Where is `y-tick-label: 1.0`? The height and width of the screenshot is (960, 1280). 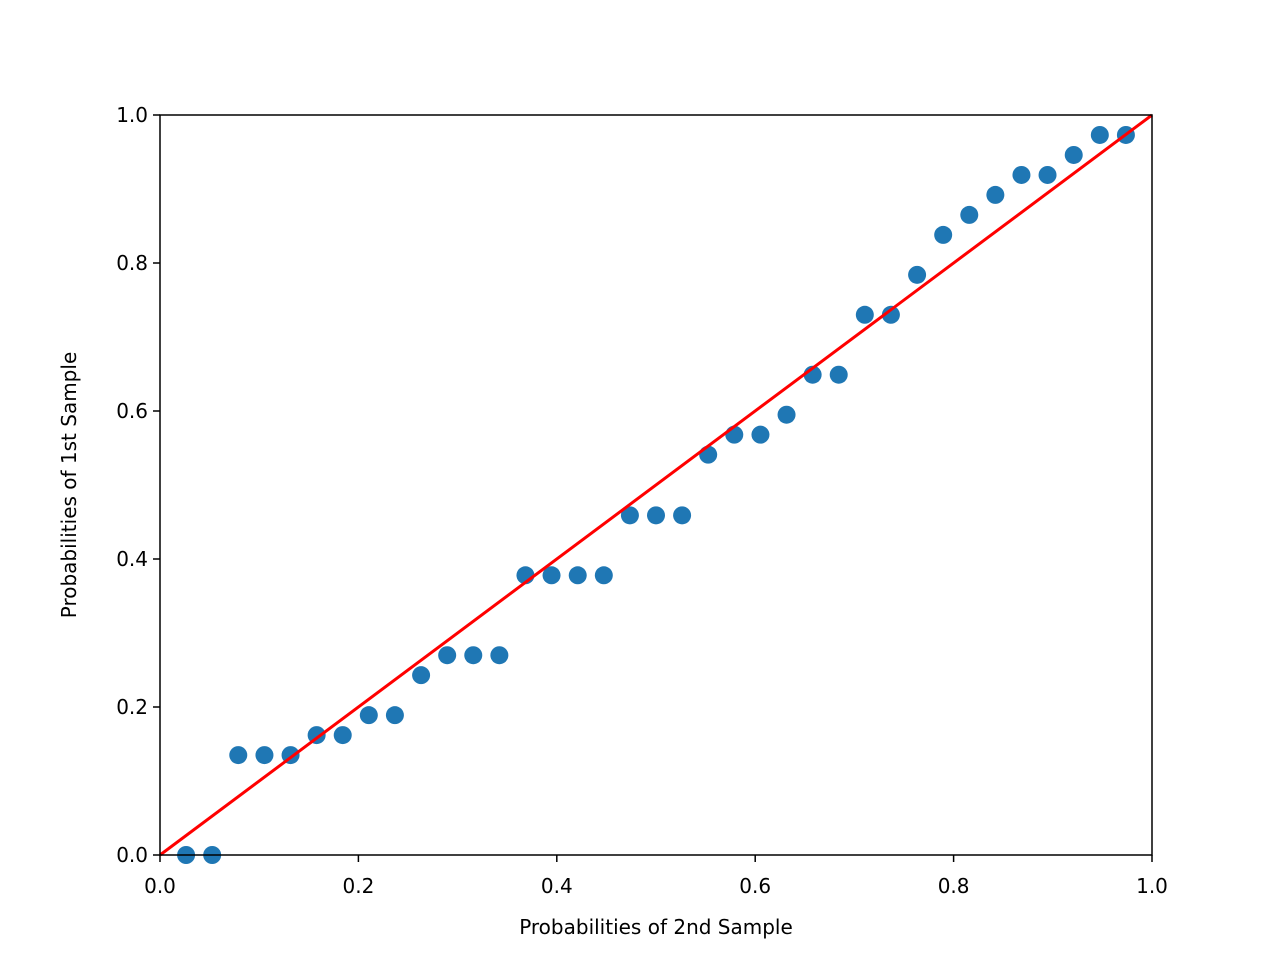
y-tick-label: 1.0 is located at coordinates (132, 115).